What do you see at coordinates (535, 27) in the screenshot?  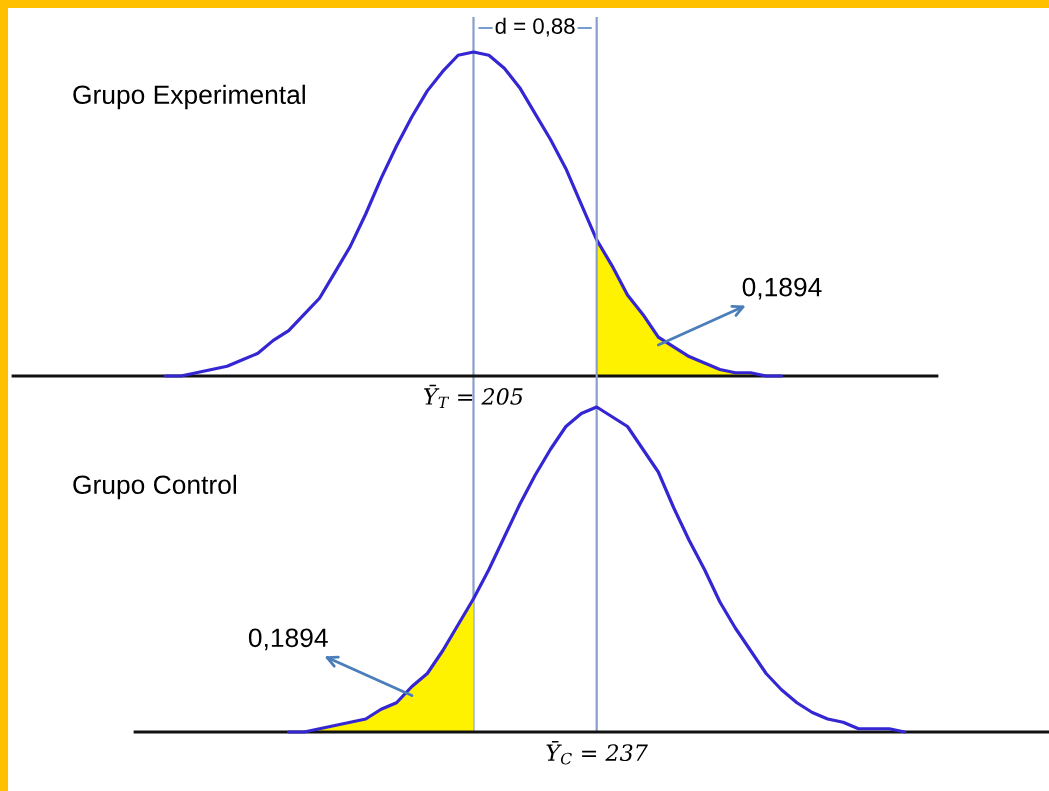 I see `text: d = 0,88` at bounding box center [535, 27].